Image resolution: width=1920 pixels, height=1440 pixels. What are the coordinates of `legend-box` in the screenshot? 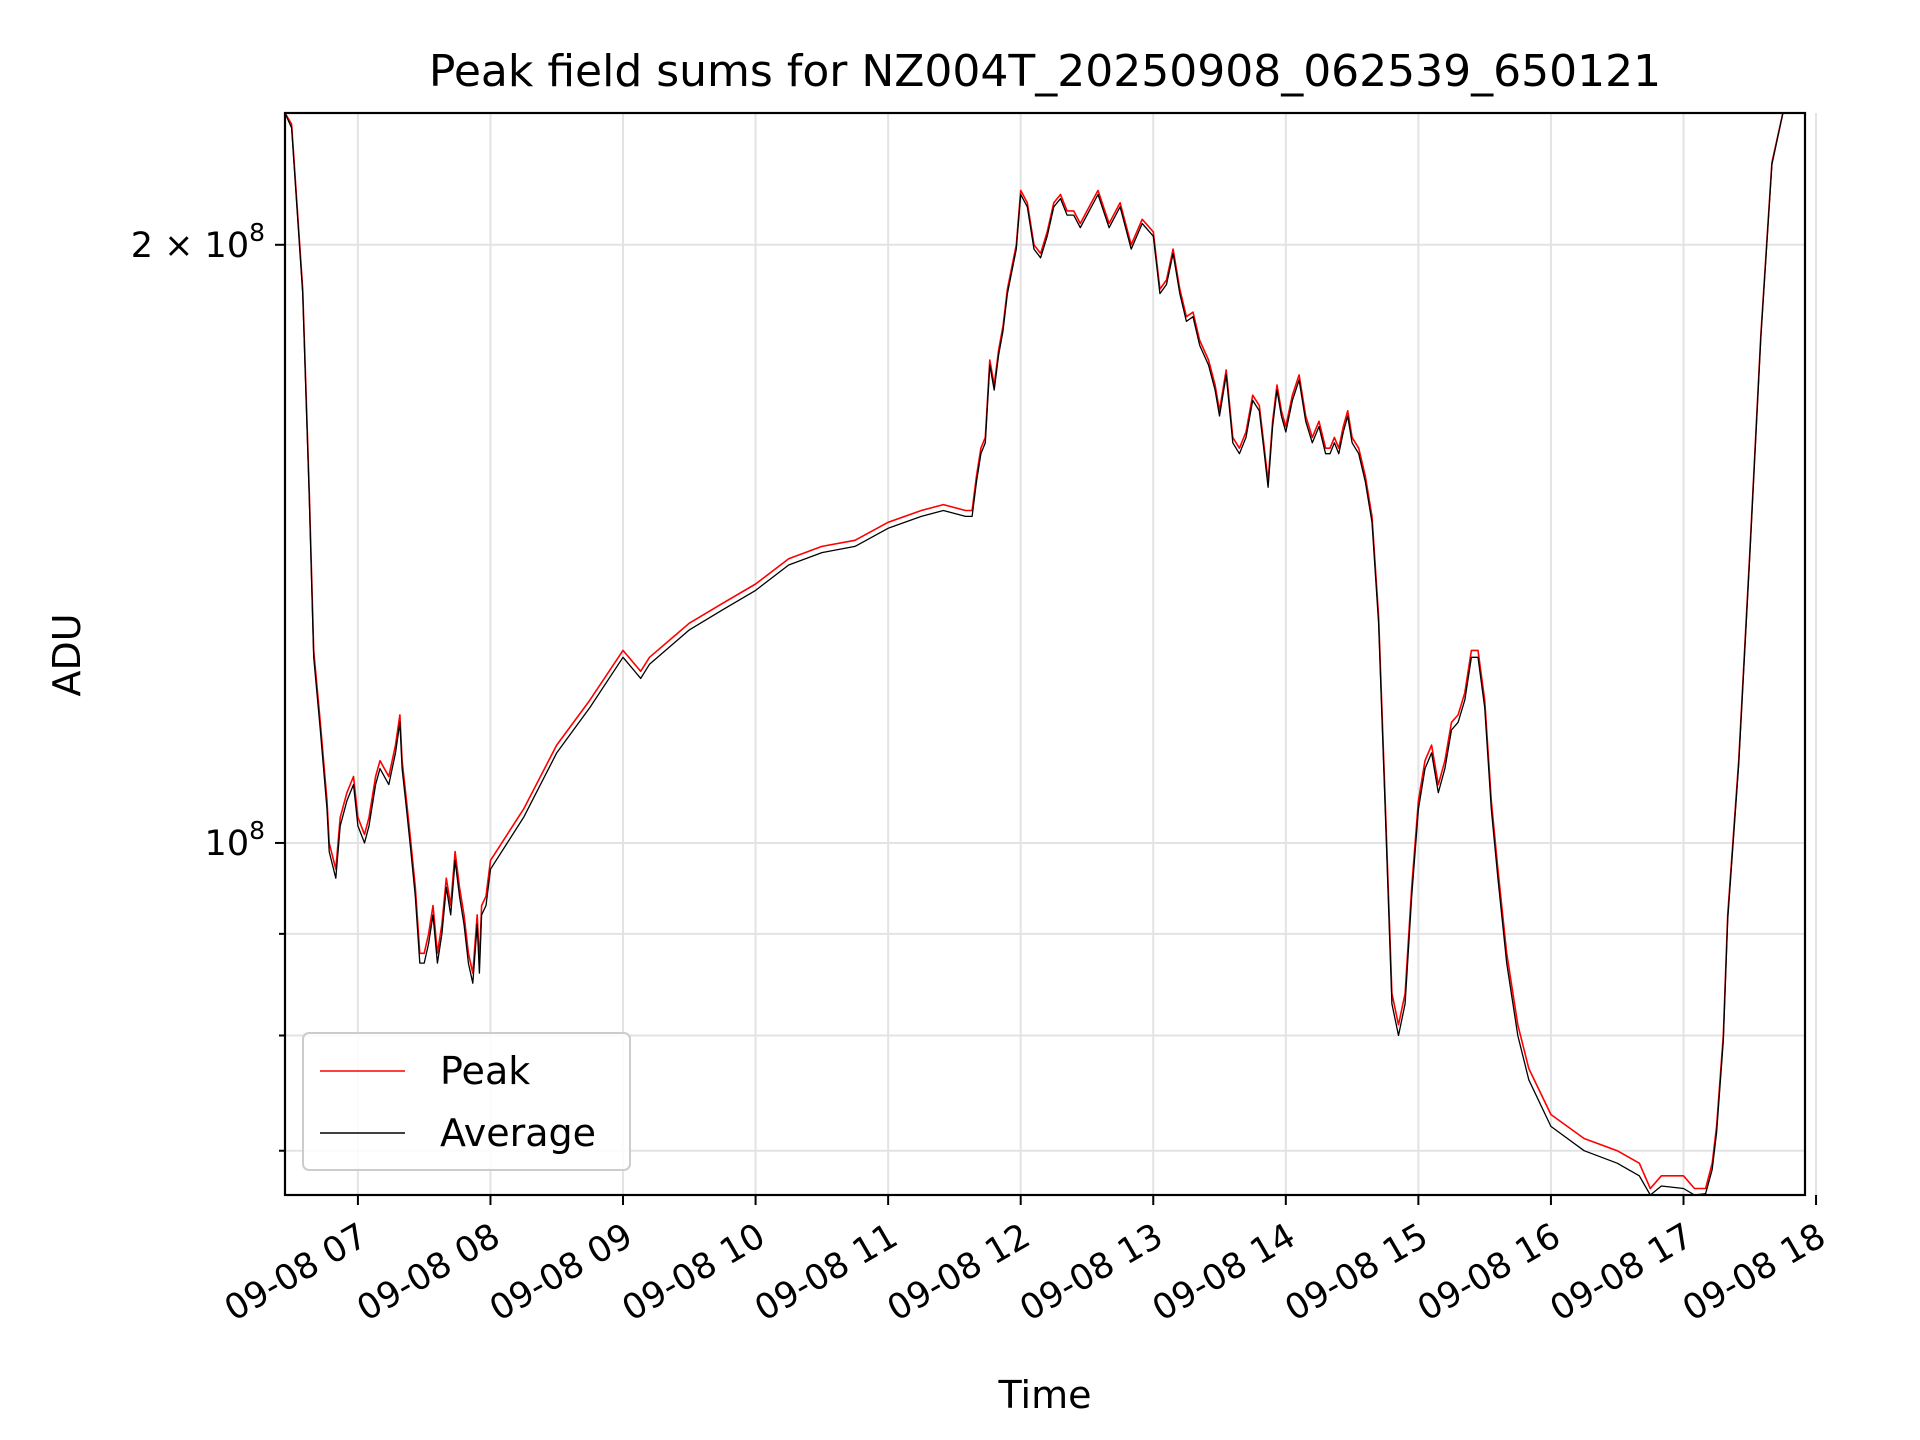 It's located at (466, 1101).